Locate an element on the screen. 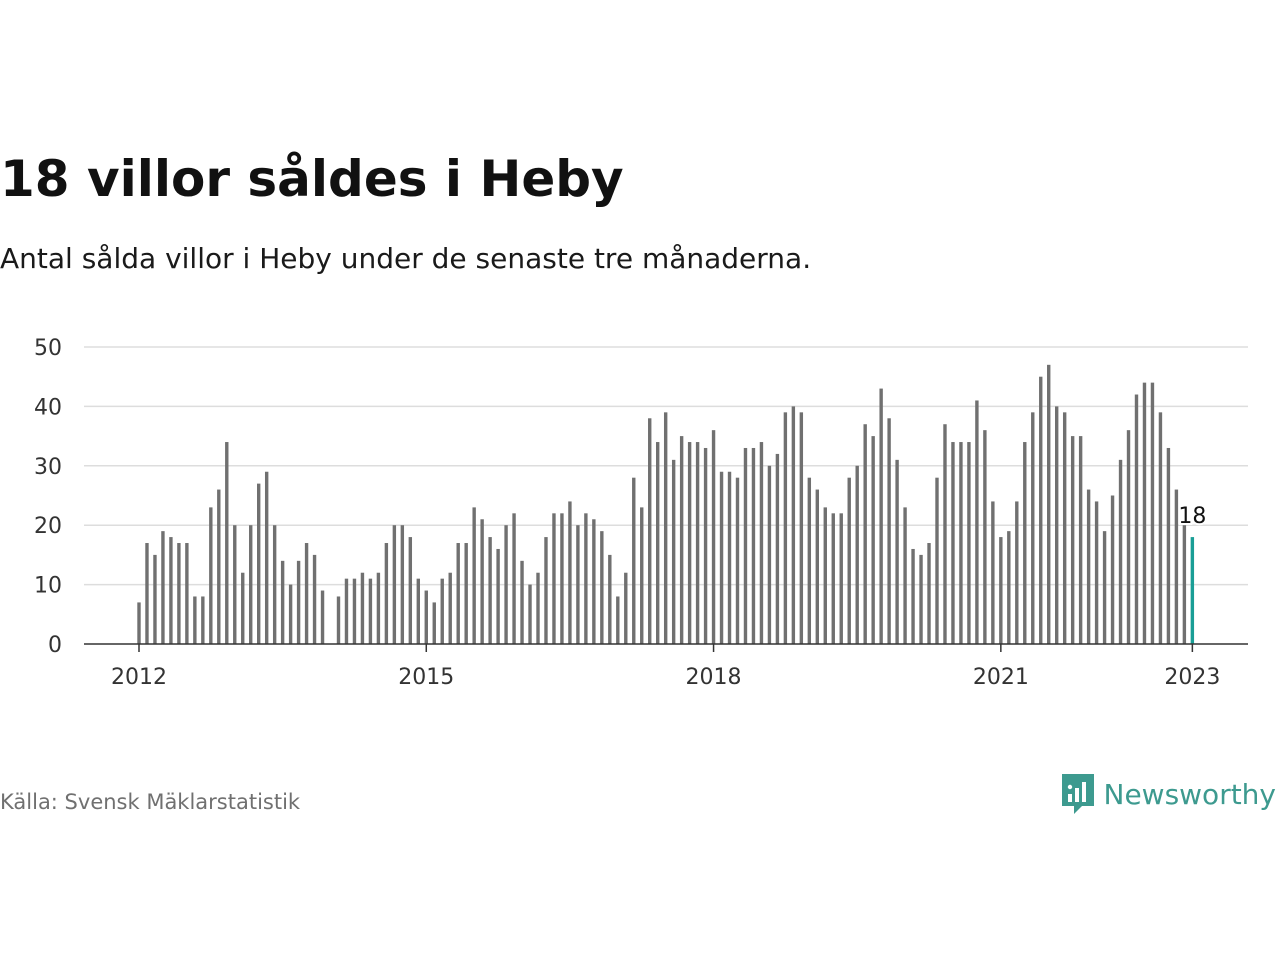 The image size is (1280, 960). y-tick-label: 30 is located at coordinates (48, 467).